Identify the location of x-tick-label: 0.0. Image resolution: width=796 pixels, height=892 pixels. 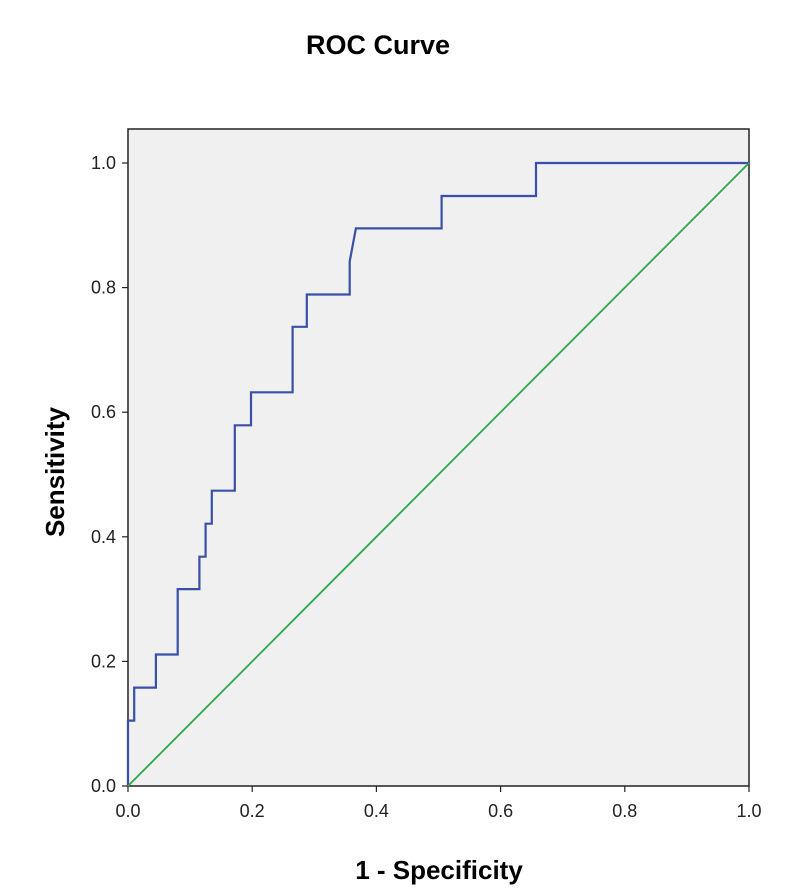
(127, 811).